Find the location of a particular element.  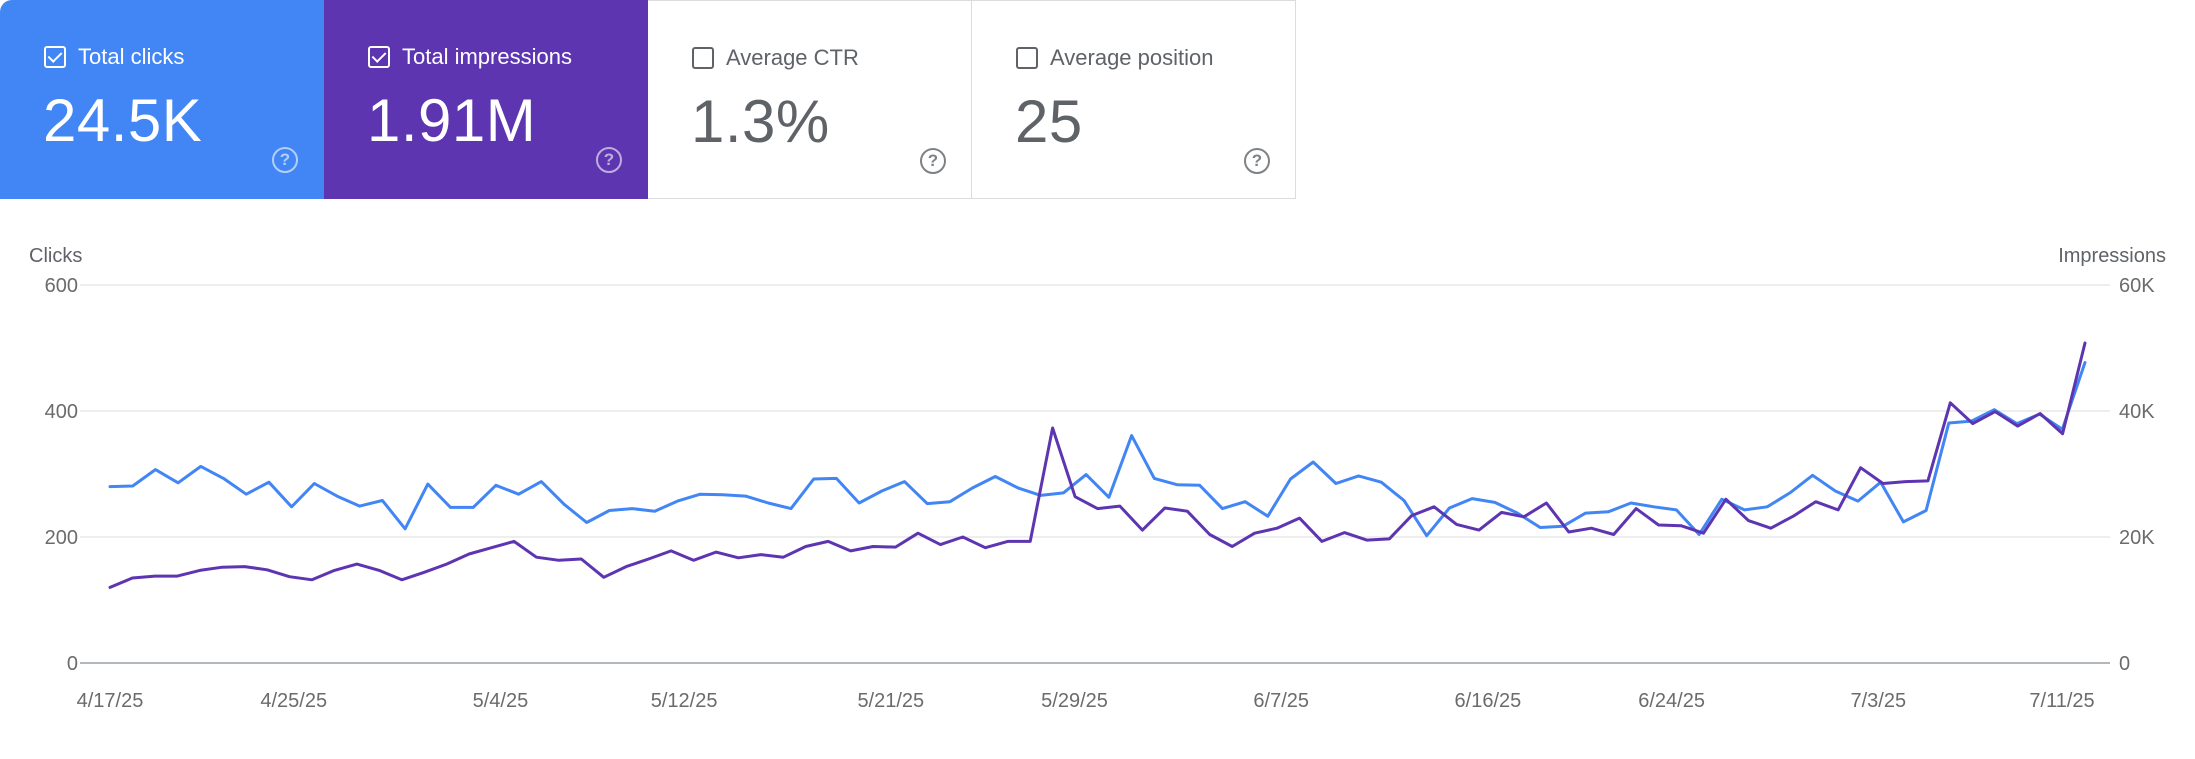

left-y-tick-label: 0 is located at coordinates (72, 664).